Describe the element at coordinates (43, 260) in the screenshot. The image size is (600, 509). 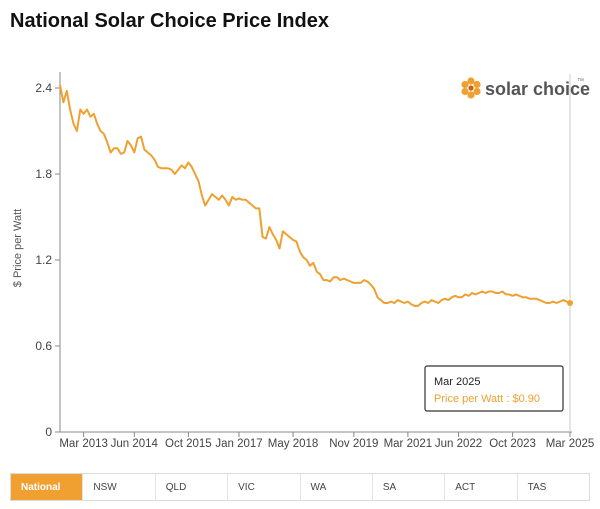
I see `y-tick-label: 1.2` at that location.